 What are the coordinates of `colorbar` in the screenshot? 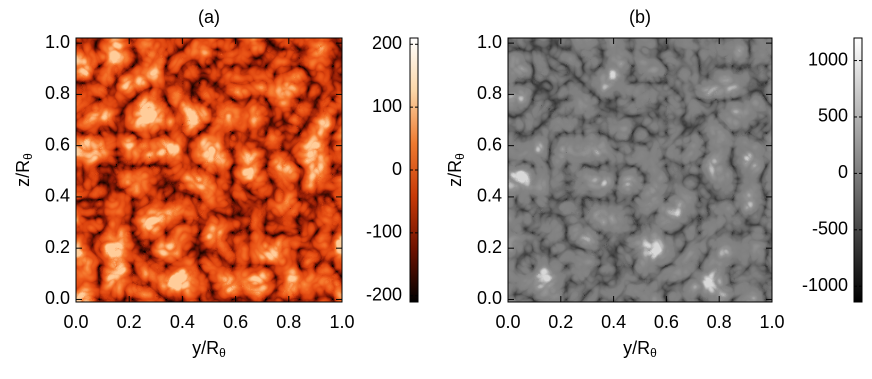 It's located at (858, 170).